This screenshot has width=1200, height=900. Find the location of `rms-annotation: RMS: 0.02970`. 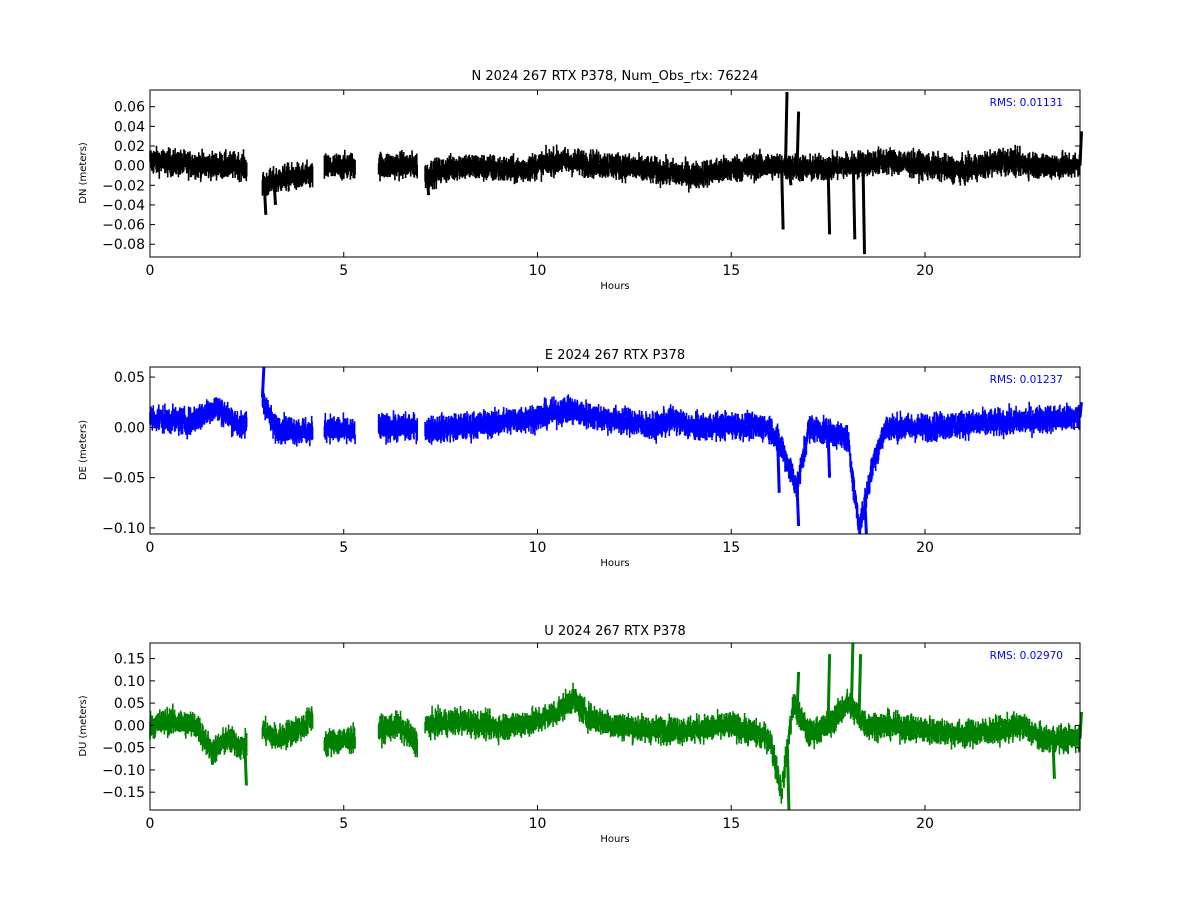

rms-annotation: RMS: 0.02970 is located at coordinates (1026, 656).